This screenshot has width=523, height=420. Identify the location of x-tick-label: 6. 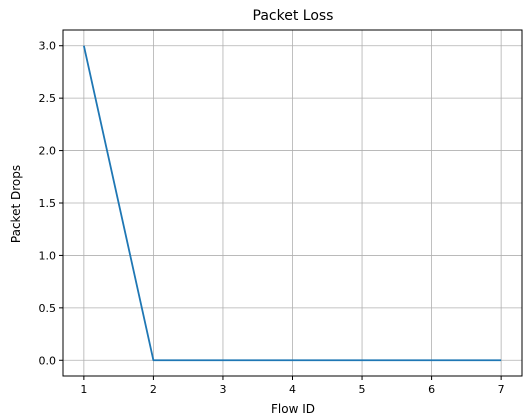
(431, 389).